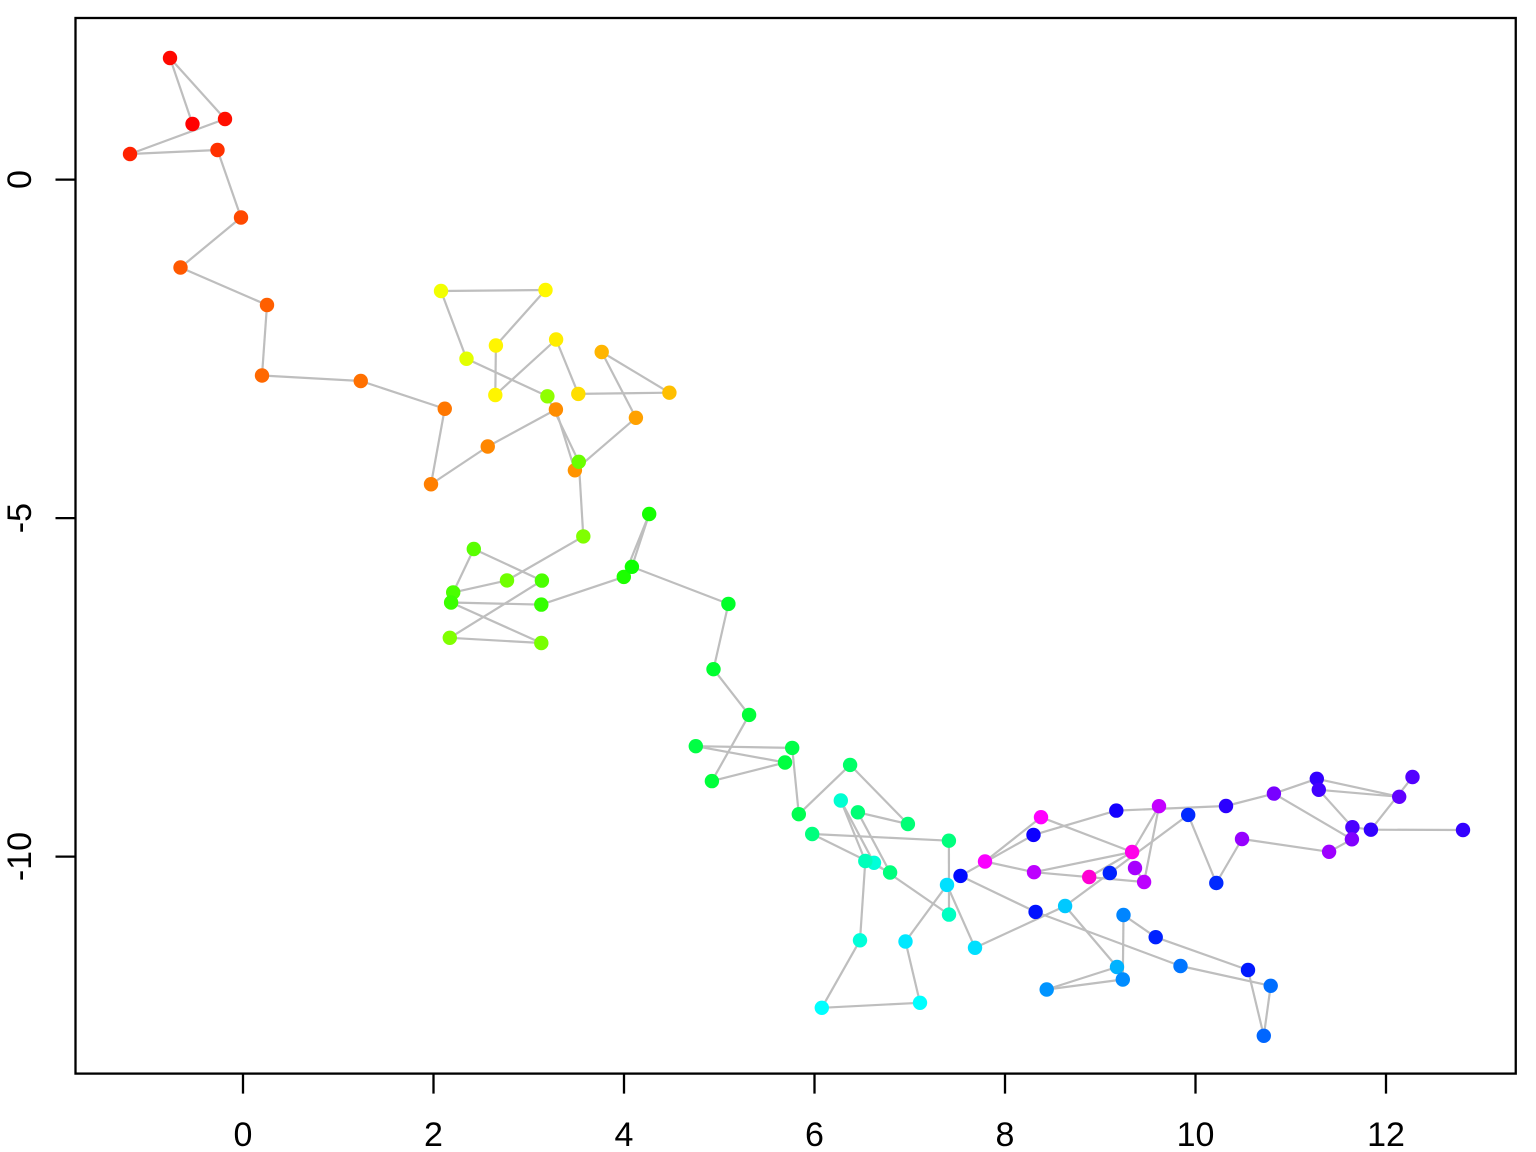  What do you see at coordinates (20, 518) in the screenshot?
I see `svg-text: -5` at bounding box center [20, 518].